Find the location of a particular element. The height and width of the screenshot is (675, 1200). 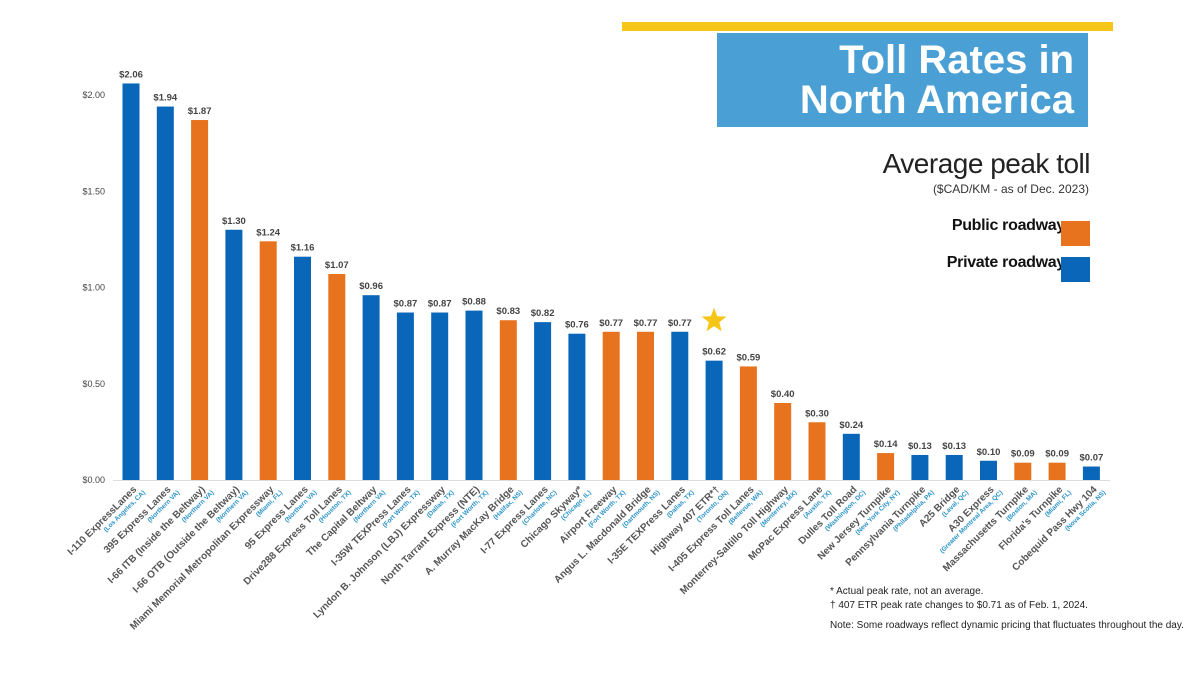

legend-public-label: Public roadway is located at coordinates (1008, 225).